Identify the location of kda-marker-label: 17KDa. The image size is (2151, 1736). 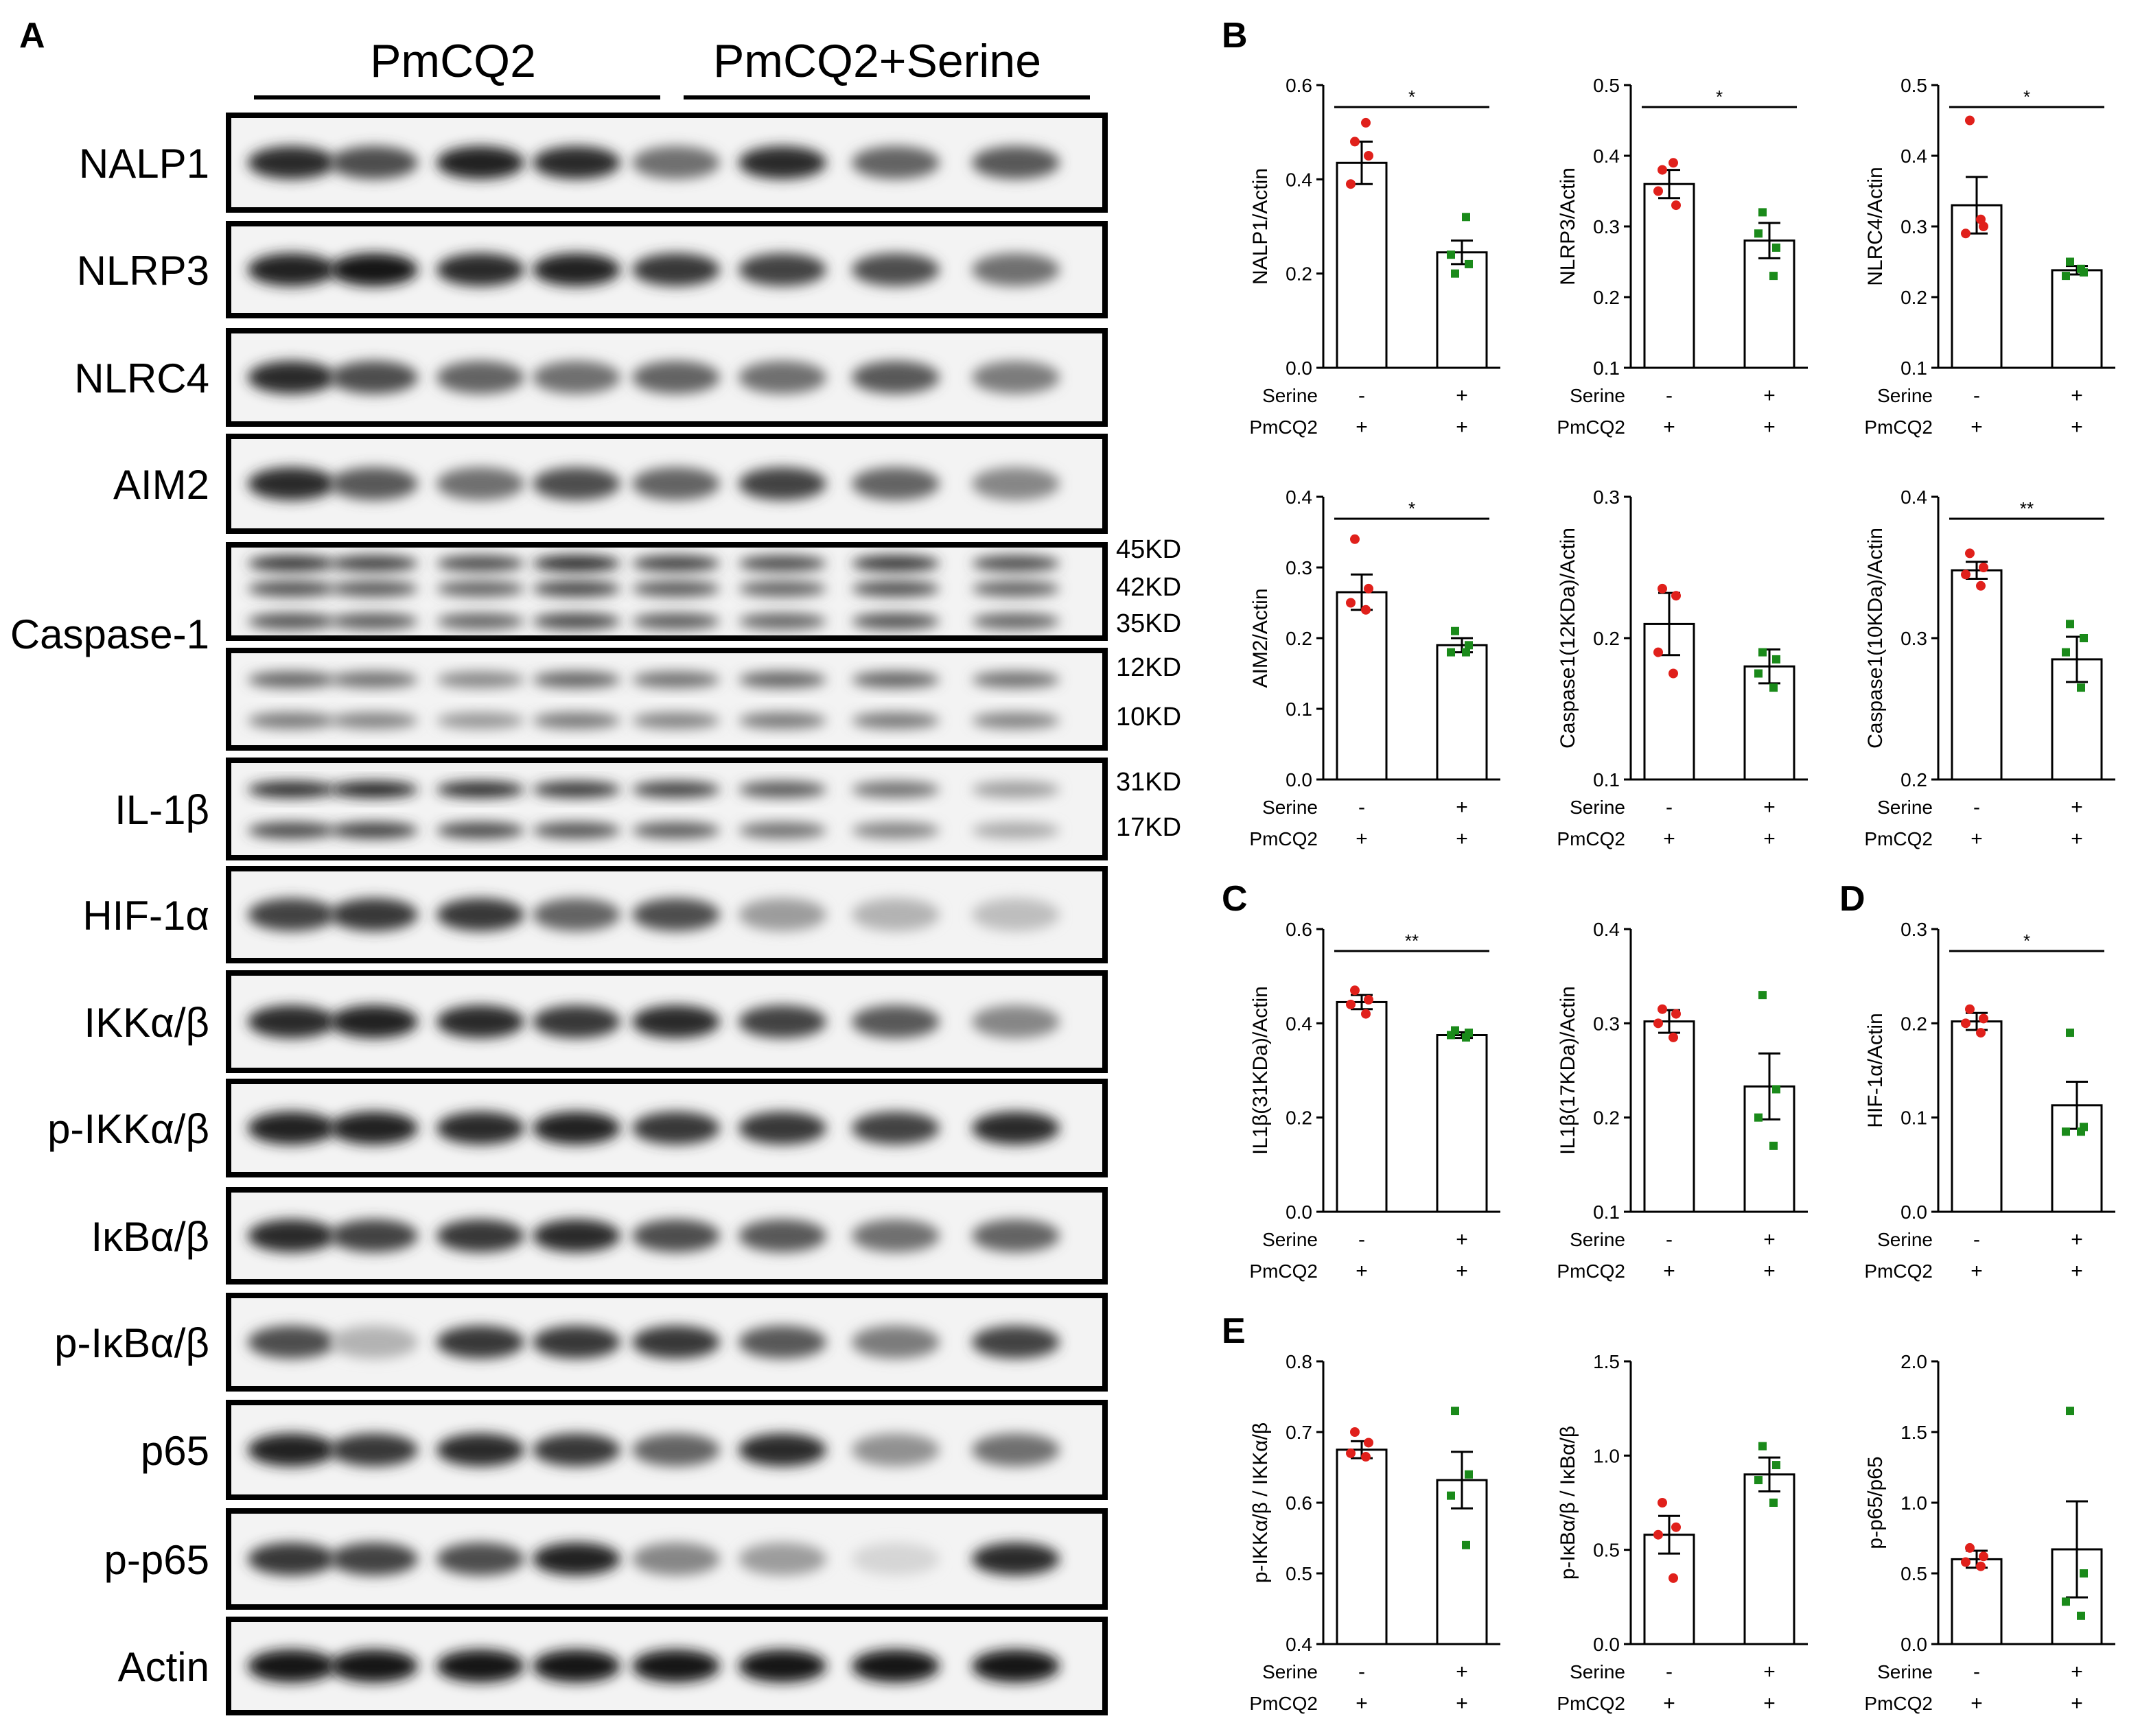
(1148, 828).